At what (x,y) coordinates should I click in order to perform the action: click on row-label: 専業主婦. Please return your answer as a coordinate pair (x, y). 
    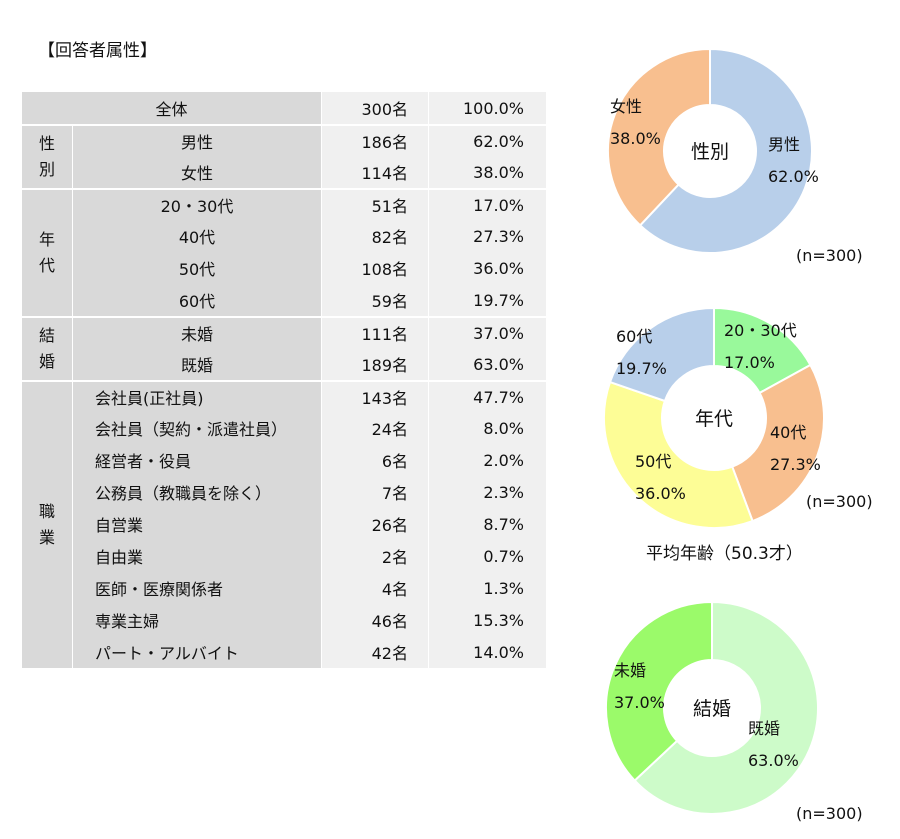
    Looking at the image, I should click on (197, 620).